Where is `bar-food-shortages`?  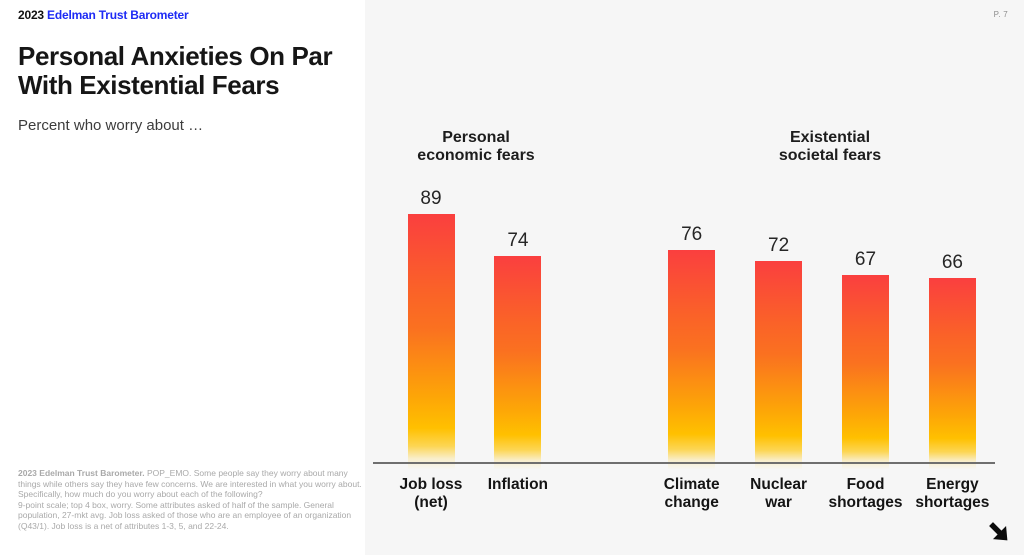 bar-food-shortages is located at coordinates (865, 372).